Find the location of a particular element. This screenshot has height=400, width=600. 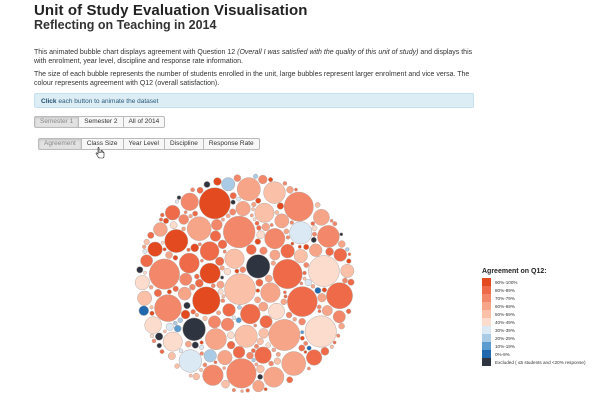

year-level-button: Year Level is located at coordinates (143, 144).